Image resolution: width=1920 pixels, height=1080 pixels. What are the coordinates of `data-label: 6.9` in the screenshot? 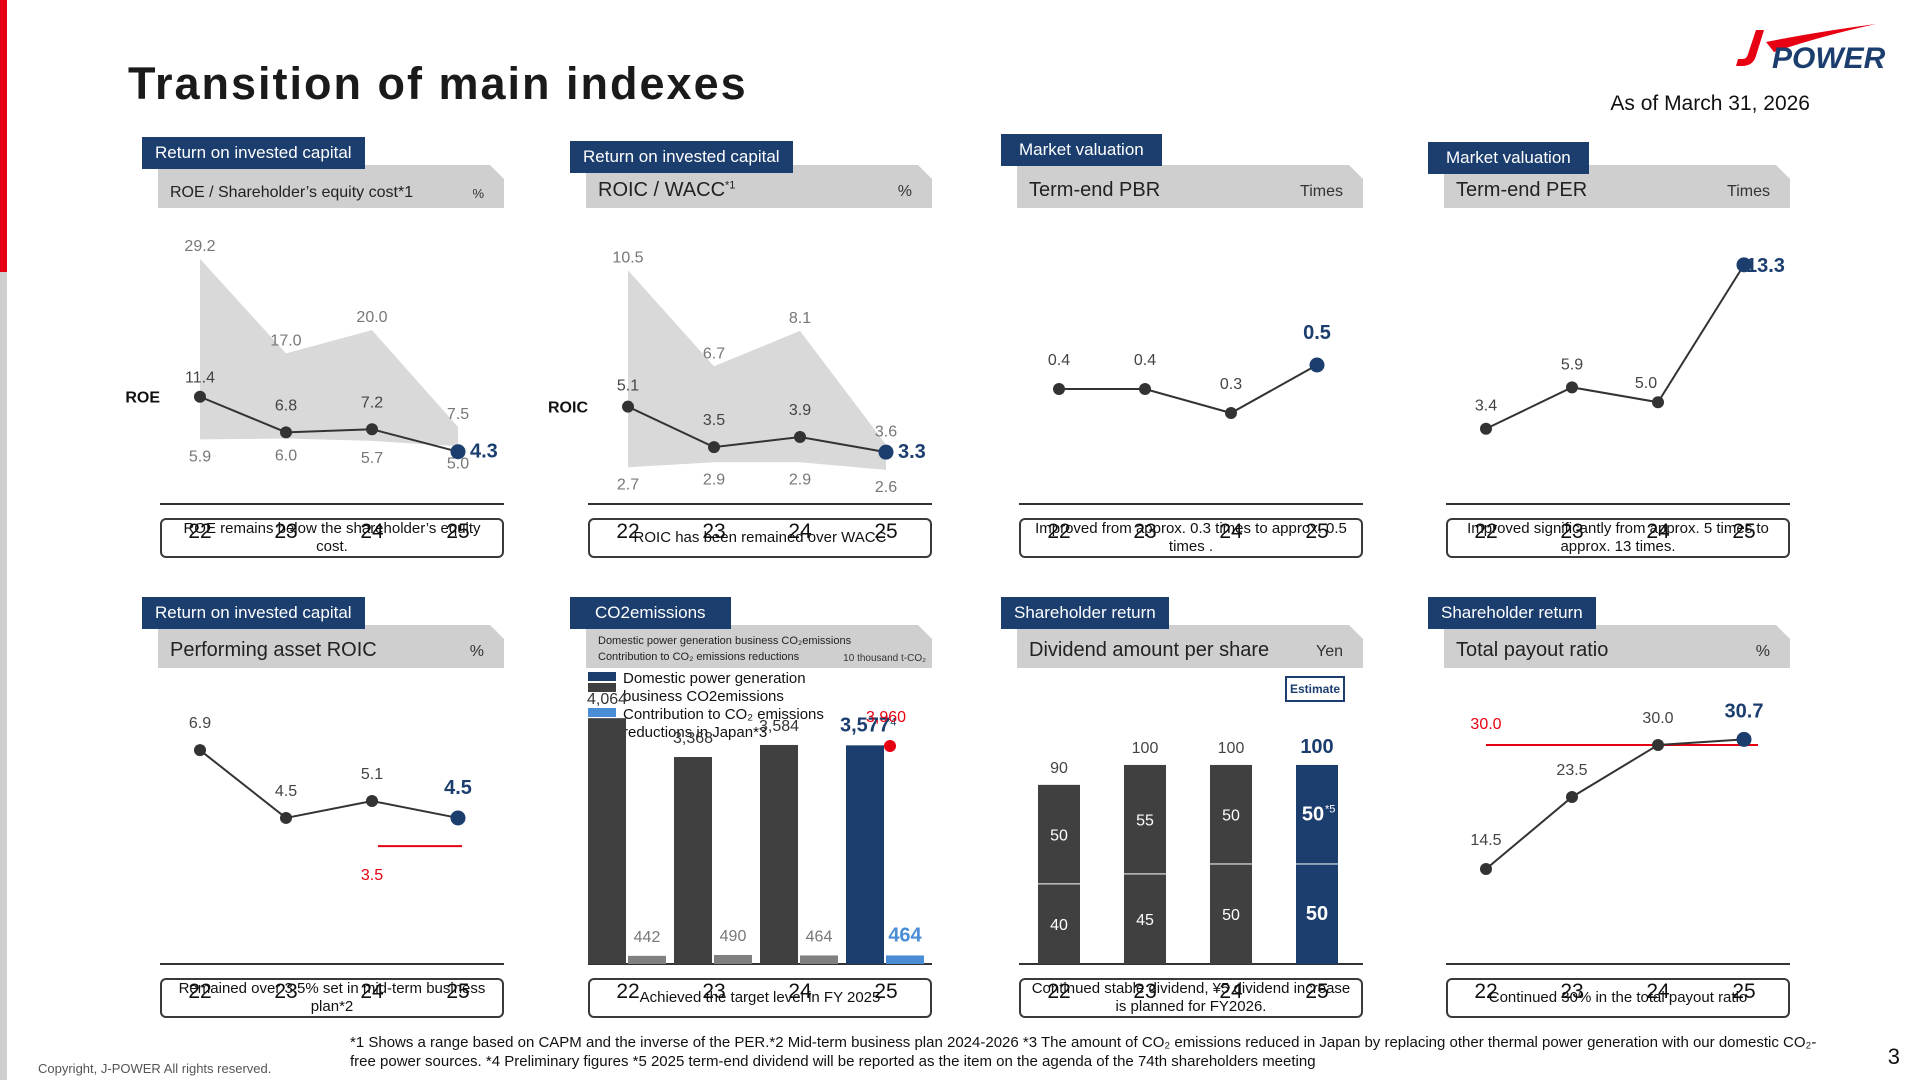 It's located at (200, 723).